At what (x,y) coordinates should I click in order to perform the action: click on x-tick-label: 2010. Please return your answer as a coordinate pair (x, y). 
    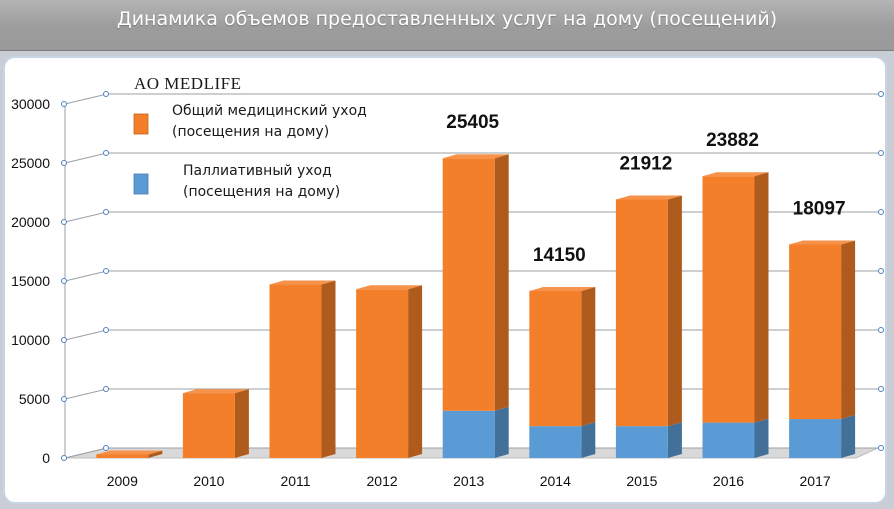
    Looking at the image, I should click on (208, 481).